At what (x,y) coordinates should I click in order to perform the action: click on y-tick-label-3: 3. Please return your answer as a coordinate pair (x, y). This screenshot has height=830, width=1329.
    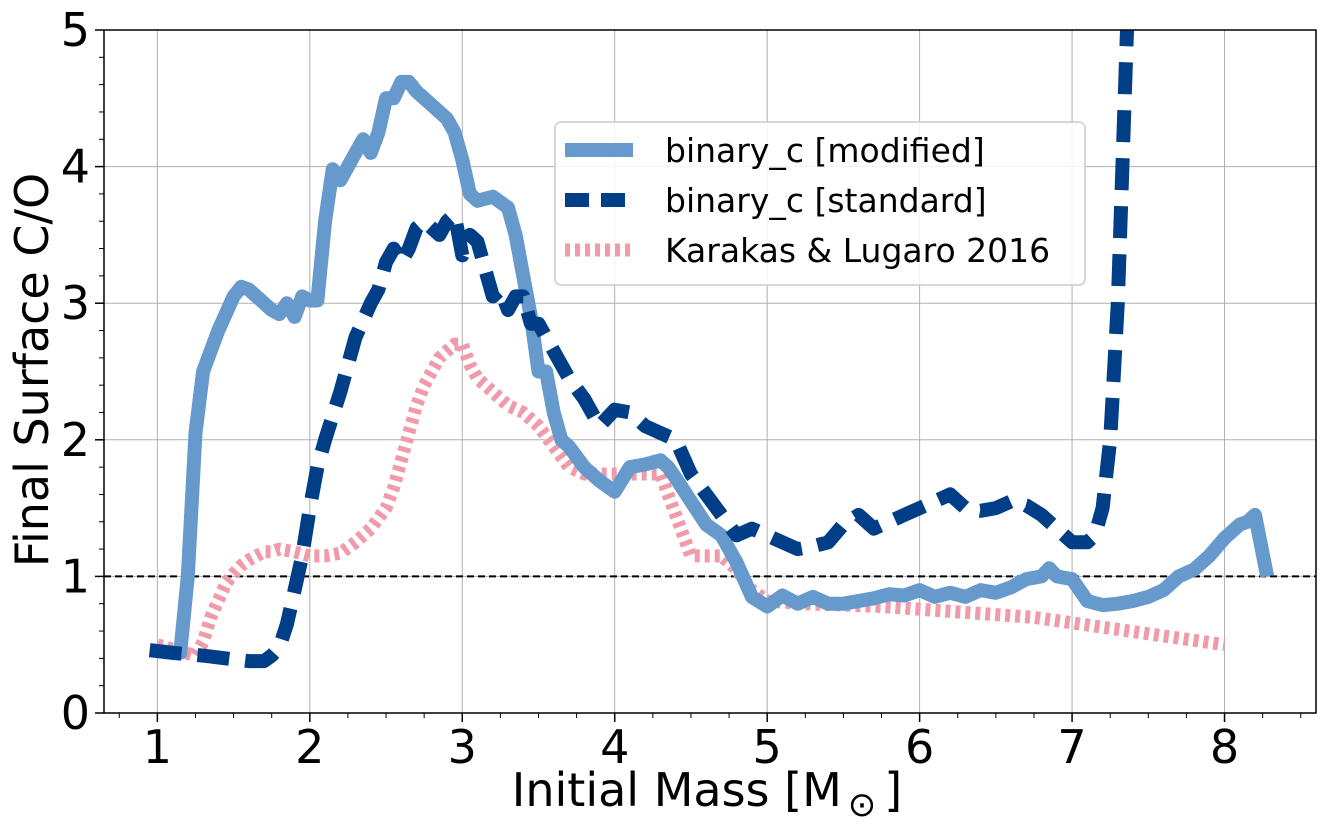
    Looking at the image, I should click on (75, 303).